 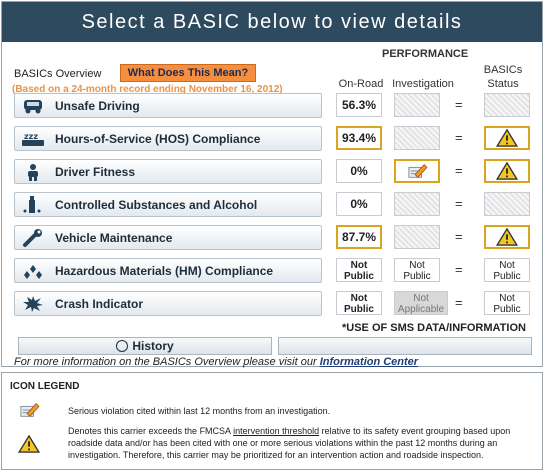 I want to click on basic-driver-fitness-button: Driver Fitness, so click(x=168, y=171).